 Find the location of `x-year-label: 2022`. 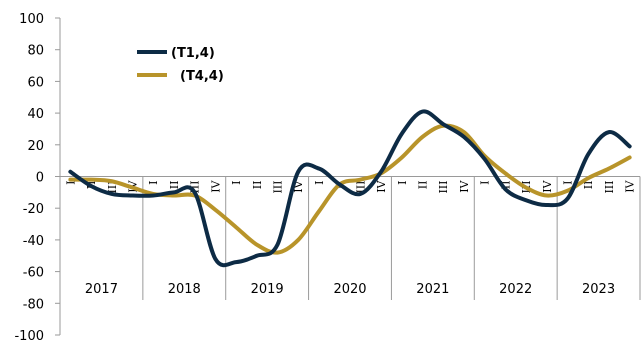

x-year-label: 2022 is located at coordinates (515, 289).